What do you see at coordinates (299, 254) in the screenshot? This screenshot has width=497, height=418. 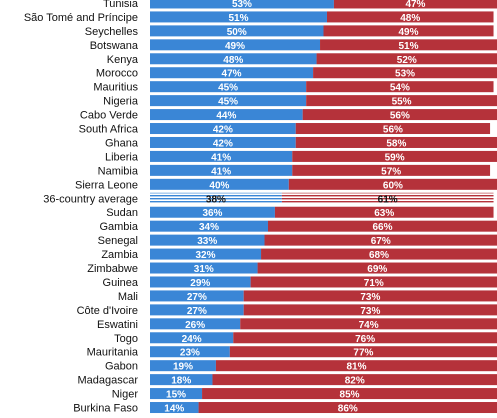 I see `country-row: Zambia 32% 68%` at bounding box center [299, 254].